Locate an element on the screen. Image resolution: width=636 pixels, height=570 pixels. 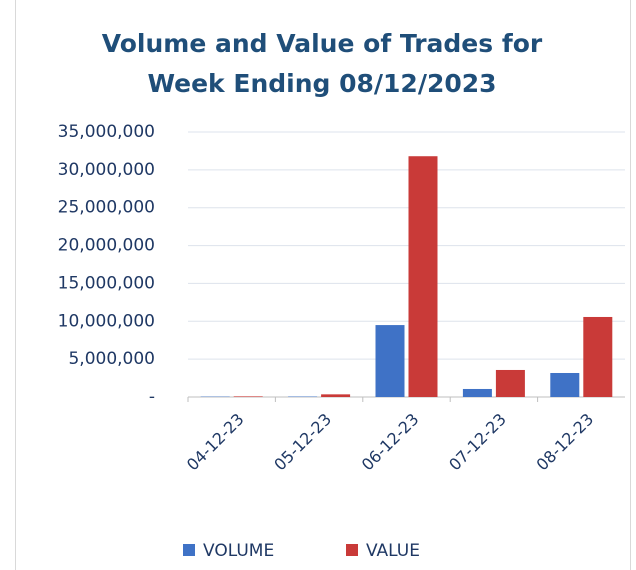
y-tick-label: - is located at coordinates (152, 397).